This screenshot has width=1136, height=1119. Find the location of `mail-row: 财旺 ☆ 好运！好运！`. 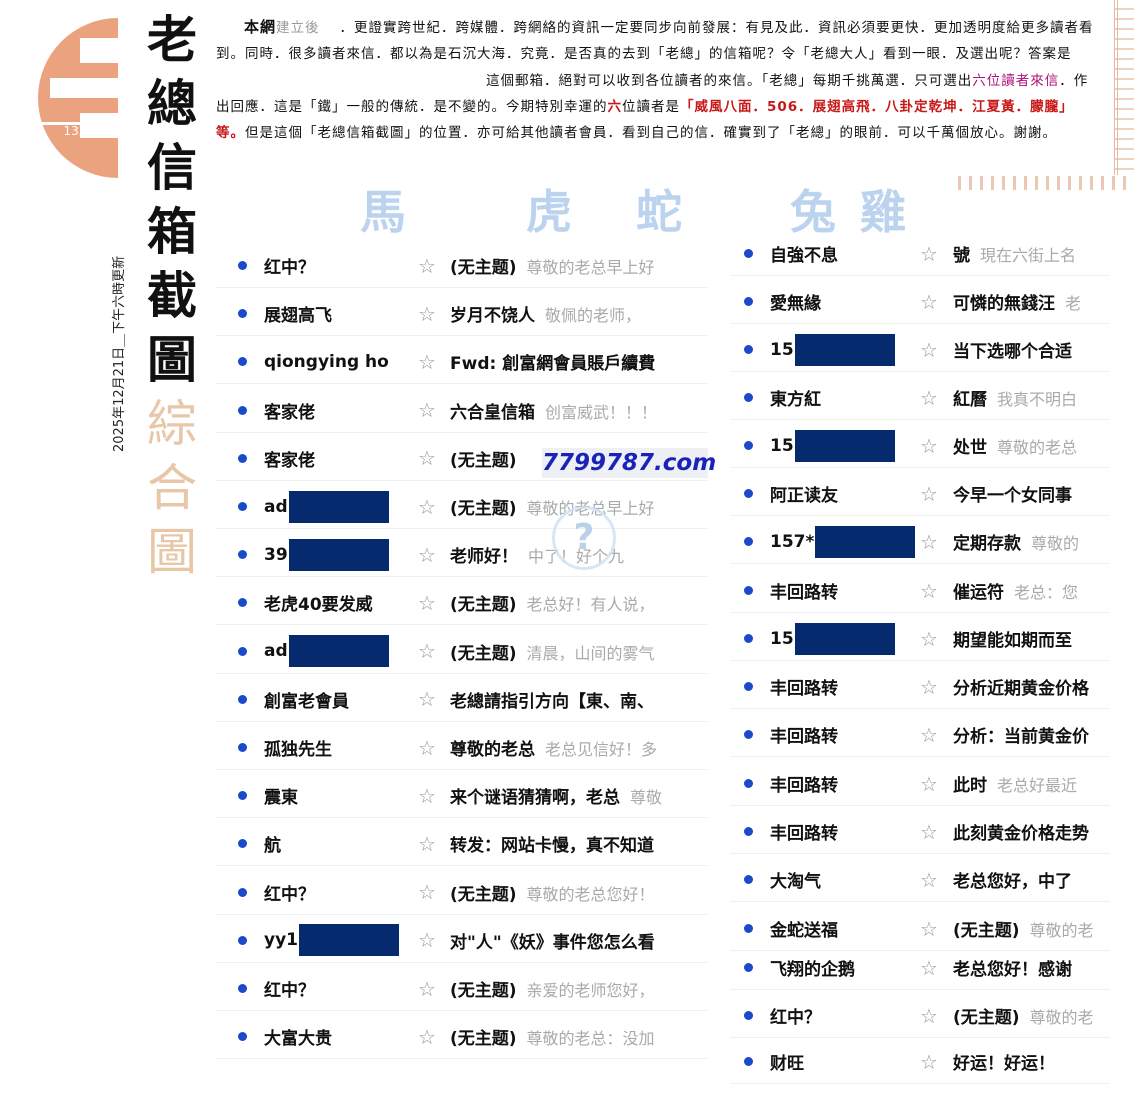

mail-row: 财旺 ☆ 好运！好运！ is located at coordinates (920, 1062).